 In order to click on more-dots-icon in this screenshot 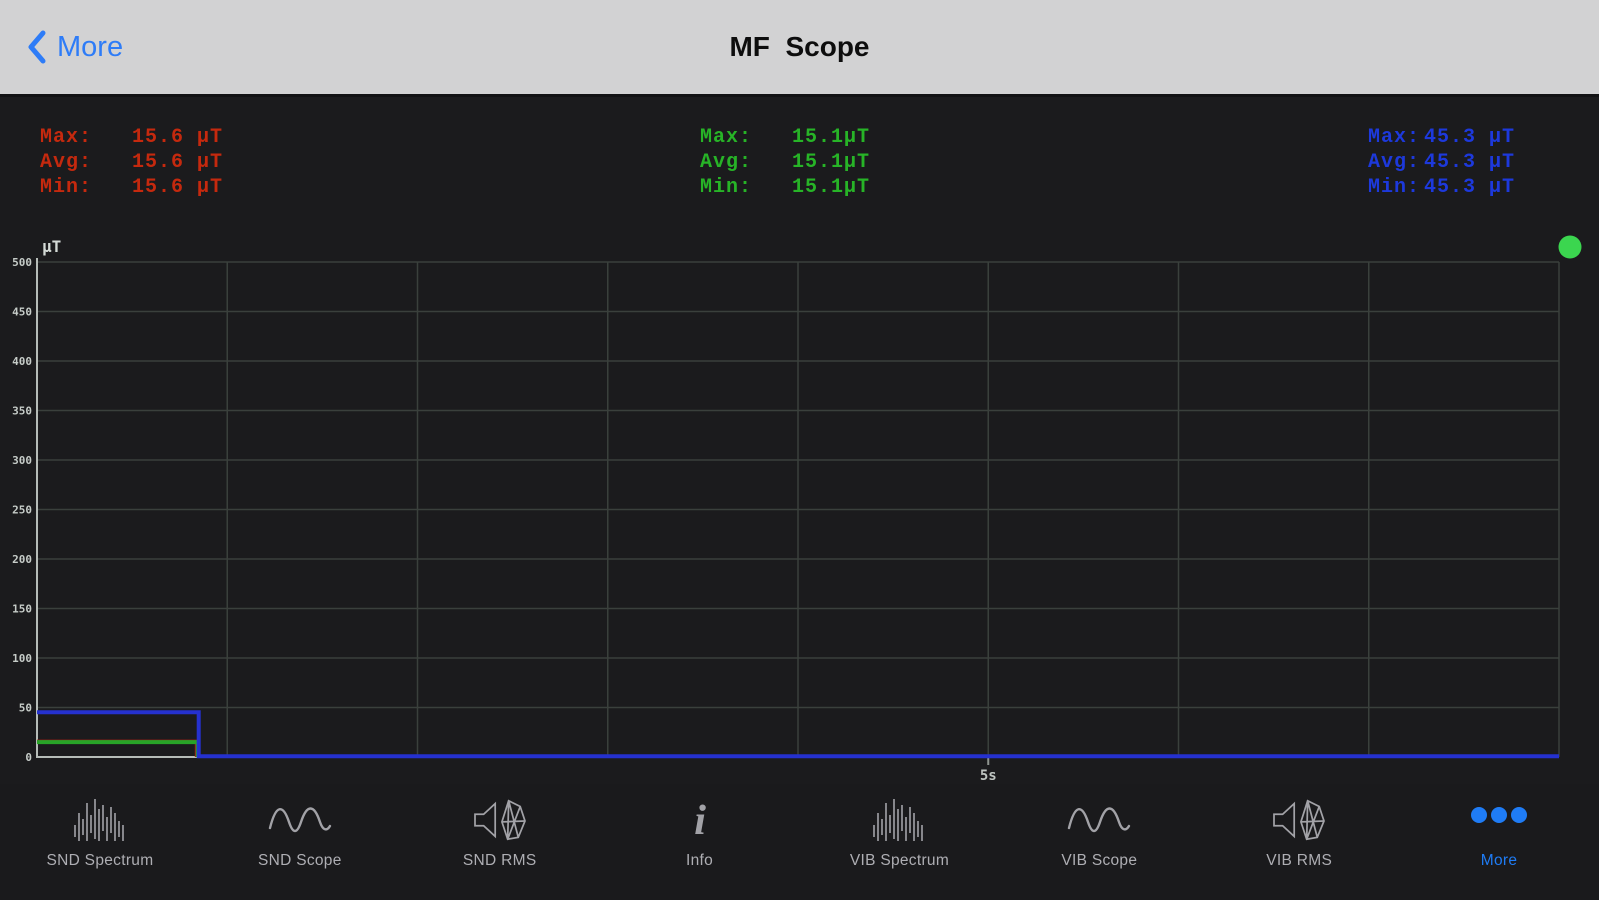, I will do `click(1499, 815)`.